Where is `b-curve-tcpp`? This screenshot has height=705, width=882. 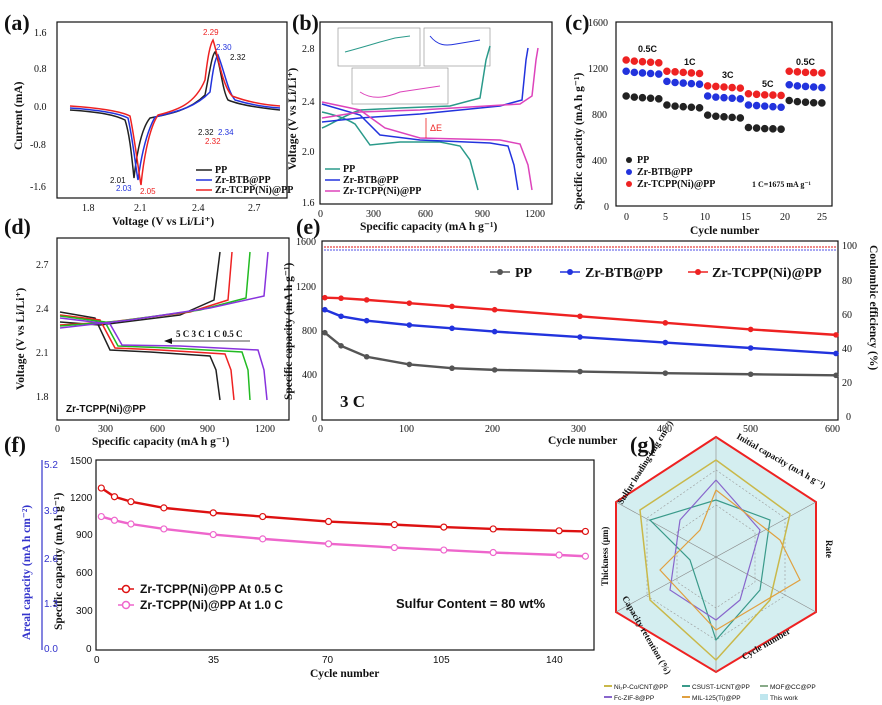 b-curve-tcpp is located at coordinates (430, 83).